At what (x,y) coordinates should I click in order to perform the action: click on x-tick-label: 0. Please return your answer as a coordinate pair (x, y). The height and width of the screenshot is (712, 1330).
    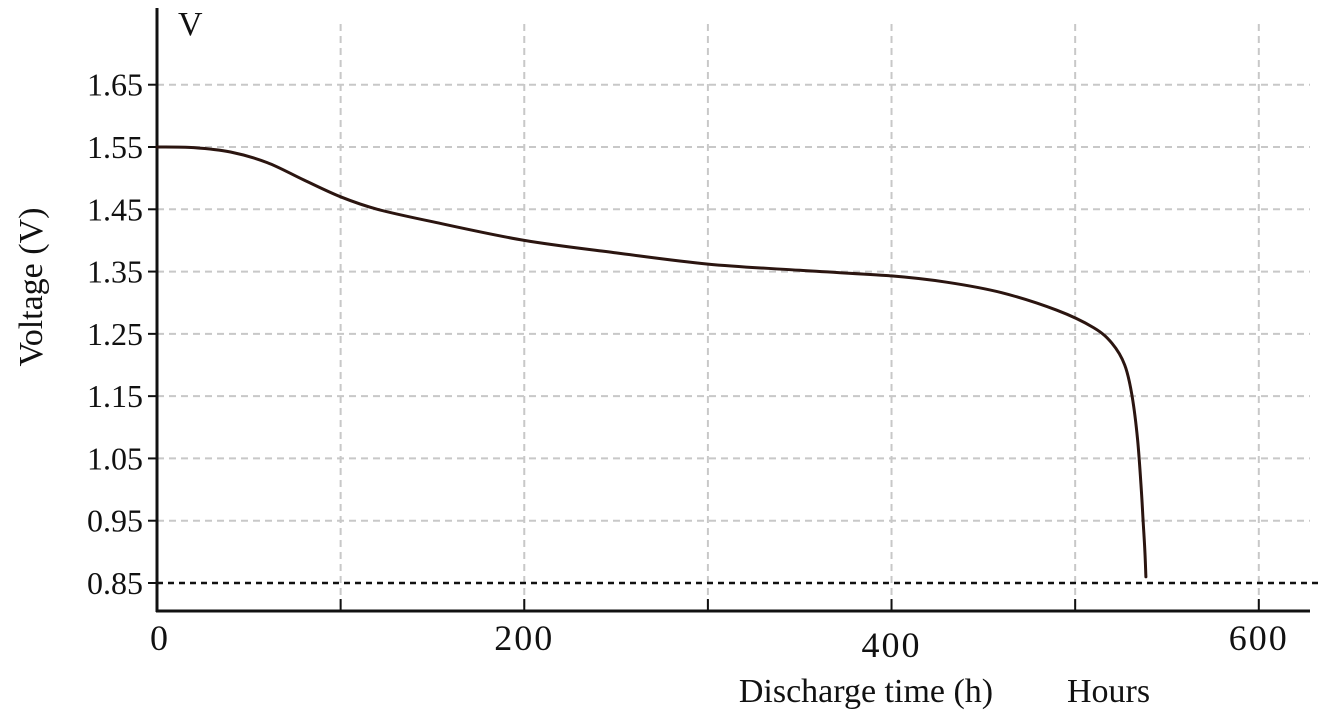
    Looking at the image, I should click on (160, 638).